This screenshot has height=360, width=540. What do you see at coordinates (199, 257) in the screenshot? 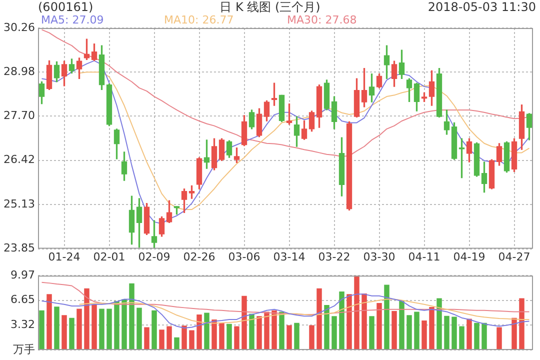
I see `x-tick-label: 02-26` at bounding box center [199, 257].